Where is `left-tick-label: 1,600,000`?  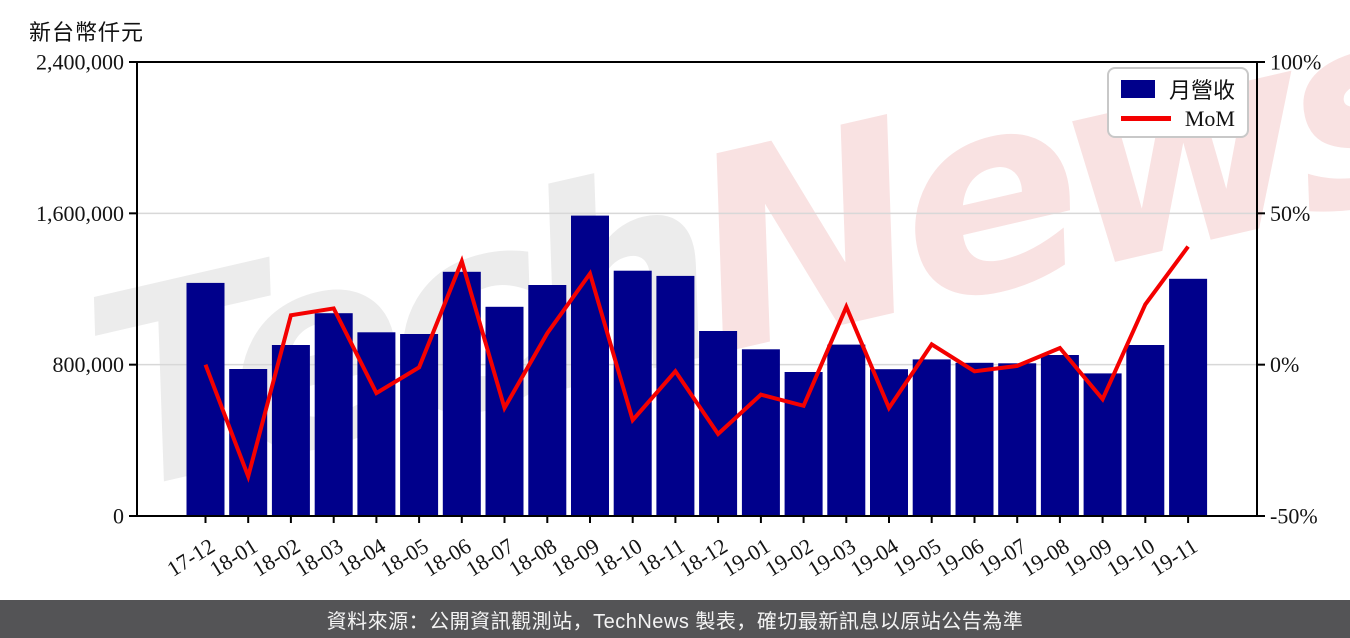 left-tick-label: 1,600,000 is located at coordinates (80, 213).